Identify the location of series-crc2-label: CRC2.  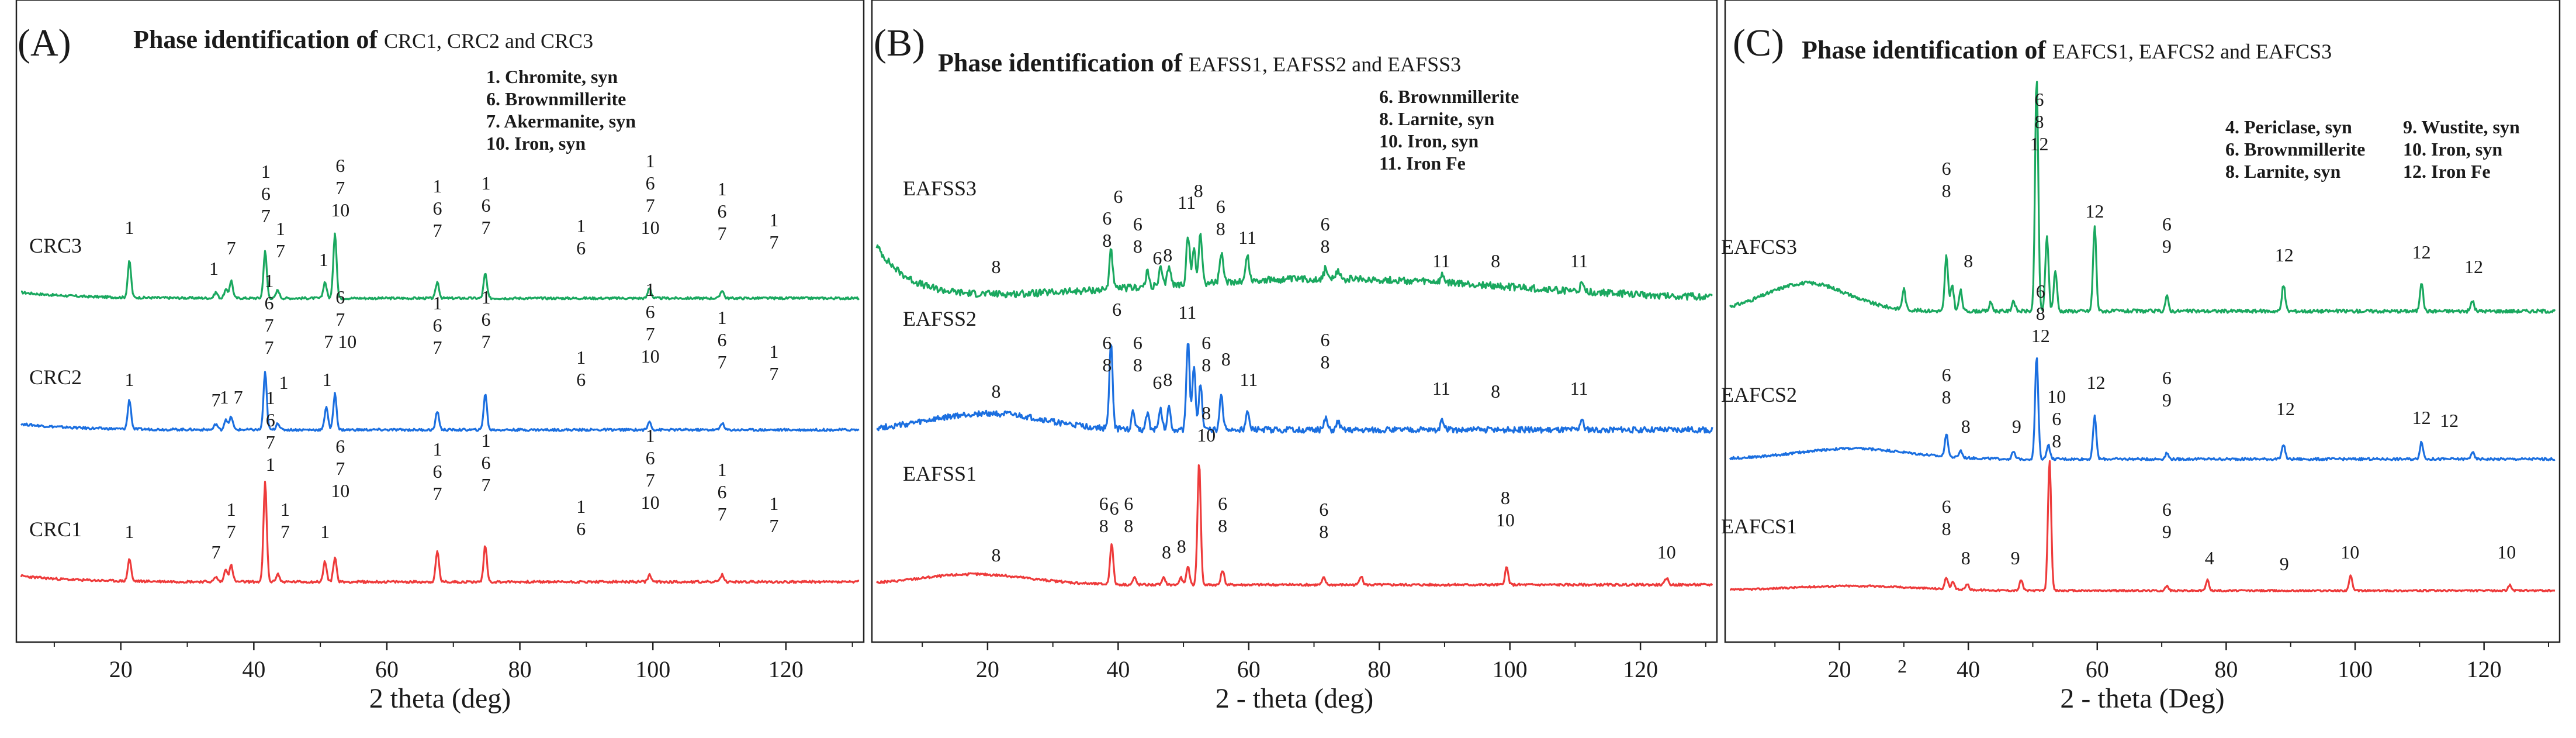
(55, 377).